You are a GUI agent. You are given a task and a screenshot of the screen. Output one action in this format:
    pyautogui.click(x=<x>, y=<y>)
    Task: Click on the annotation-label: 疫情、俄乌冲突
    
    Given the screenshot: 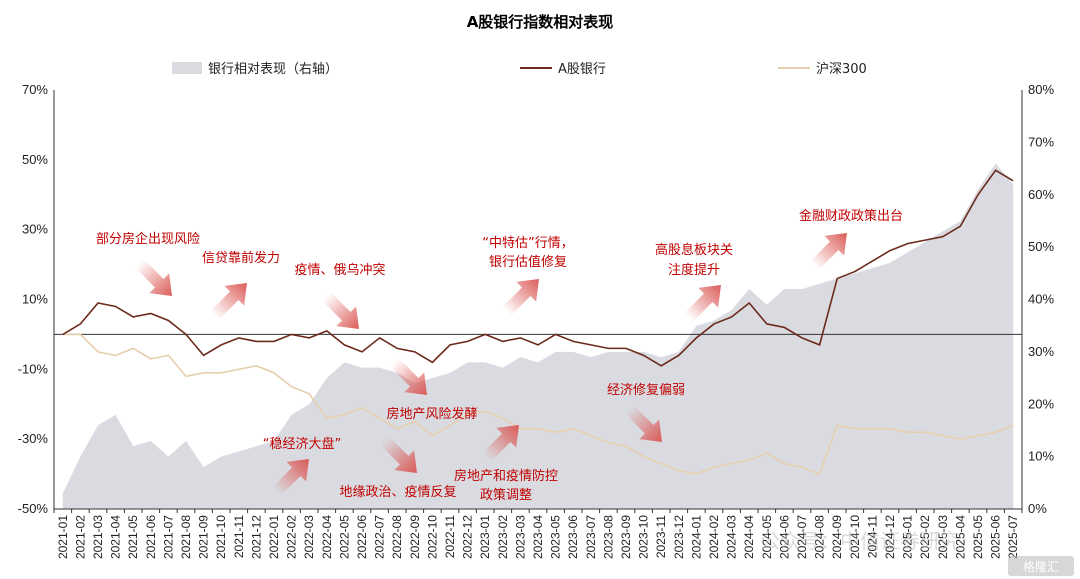 What is the action you would take?
    pyautogui.click(x=339, y=270)
    